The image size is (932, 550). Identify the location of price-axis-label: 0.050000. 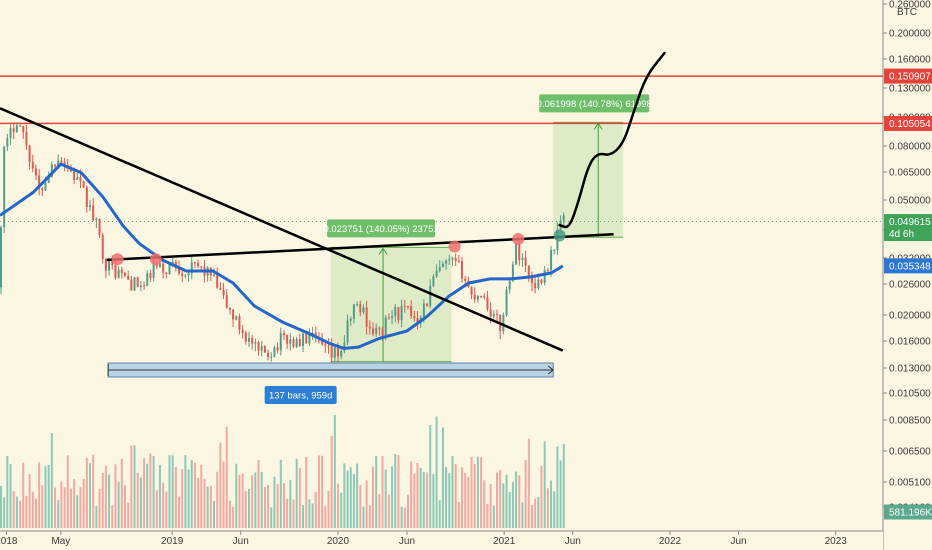
(910, 201).